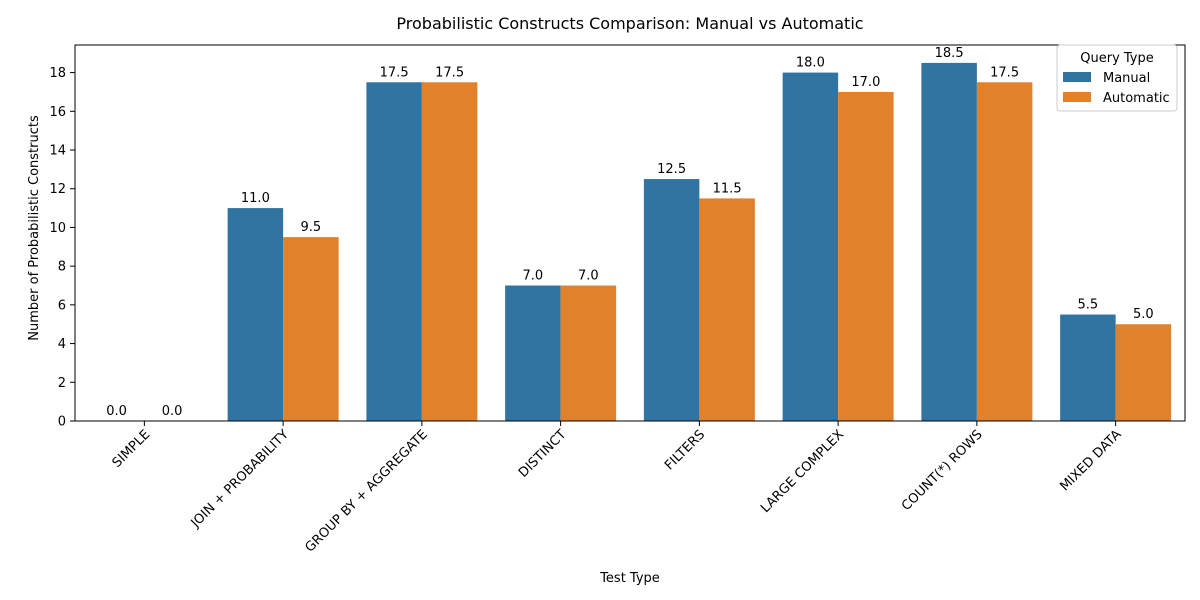  I want to click on y-tick-label: 6, so click(62, 305).